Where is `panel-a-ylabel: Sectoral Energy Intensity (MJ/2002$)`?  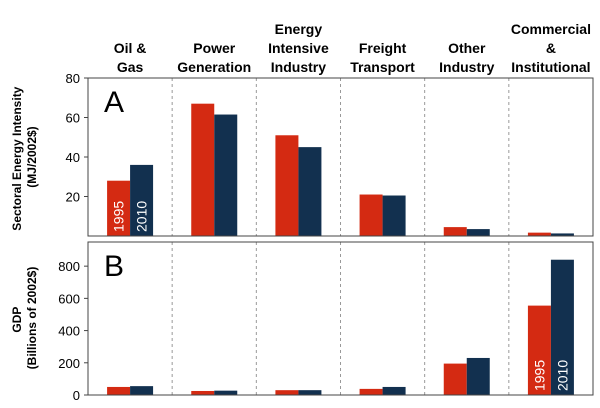 panel-a-ylabel: Sectoral Energy Intensity (MJ/2002$) is located at coordinates (24, 156).